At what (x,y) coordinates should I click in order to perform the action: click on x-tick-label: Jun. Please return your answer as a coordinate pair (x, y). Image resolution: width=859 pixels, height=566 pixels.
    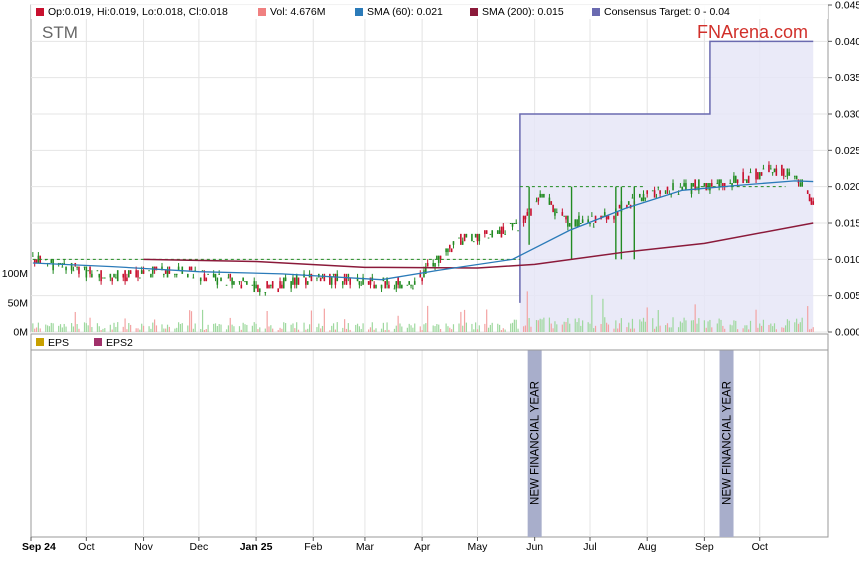
    Looking at the image, I should click on (534, 547).